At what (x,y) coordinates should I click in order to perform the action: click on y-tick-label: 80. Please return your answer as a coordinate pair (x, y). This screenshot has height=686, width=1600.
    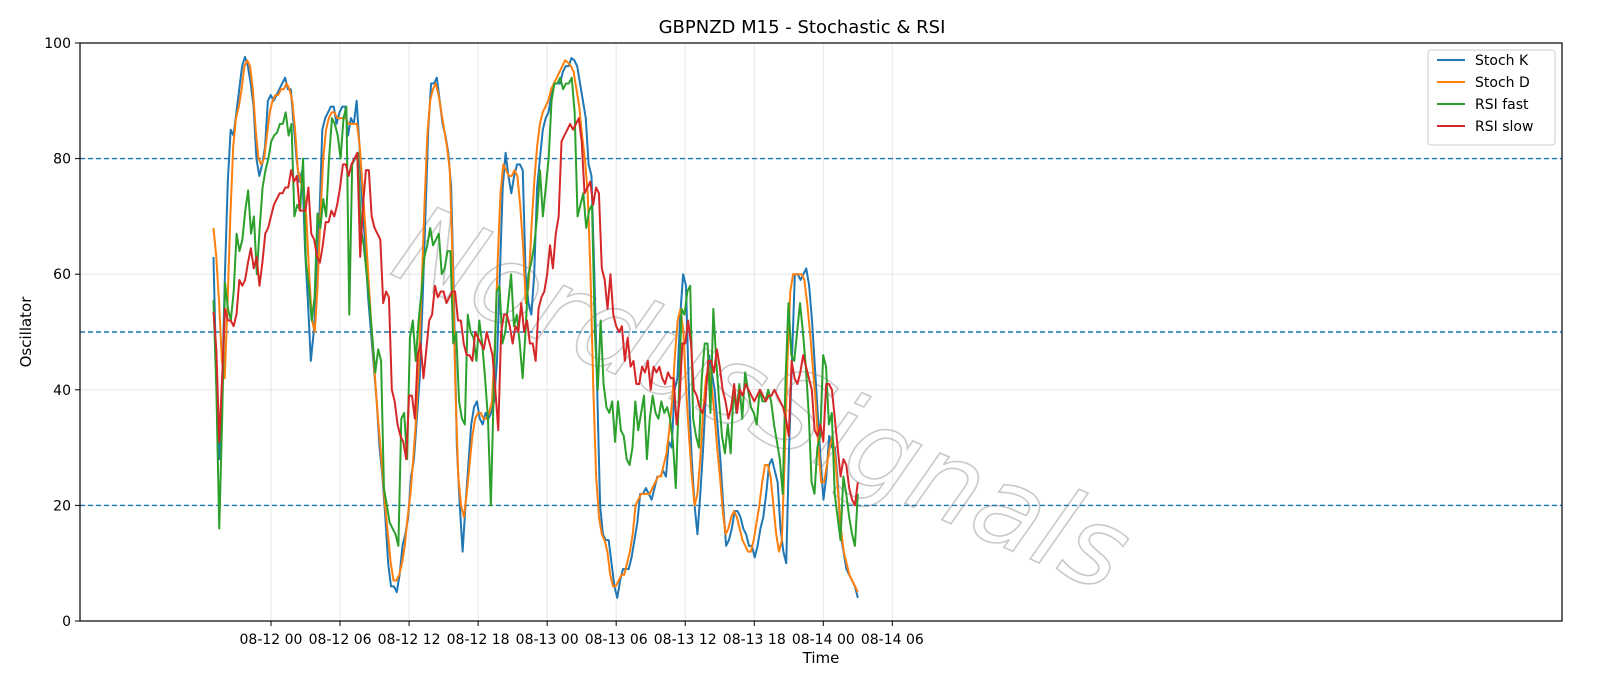
    Looking at the image, I should click on (62, 160).